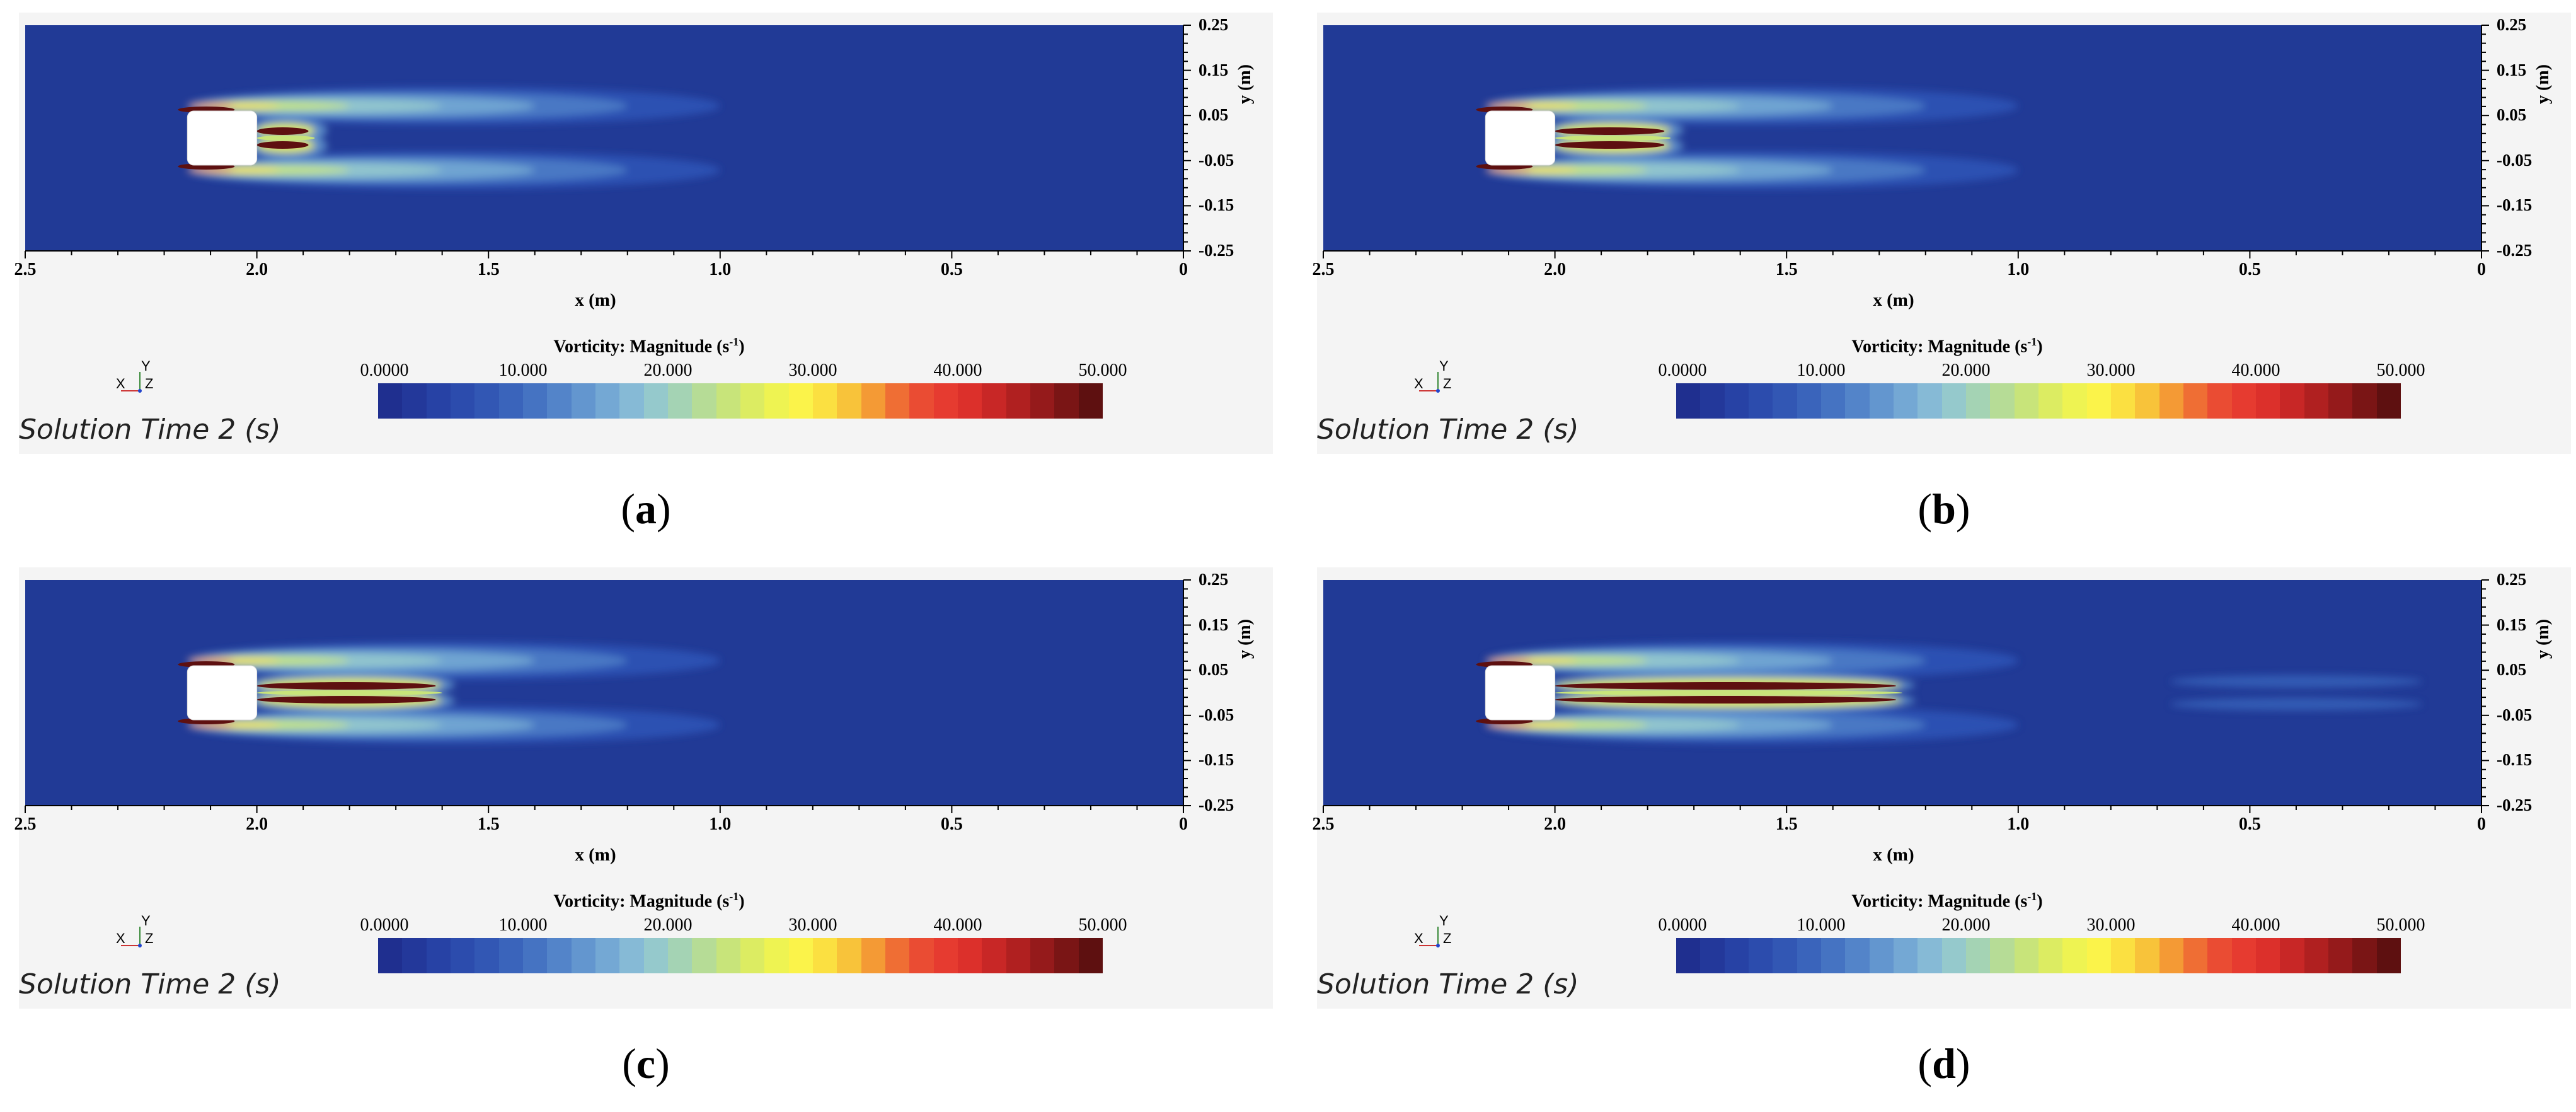  Describe the element at coordinates (649, 346) in the screenshot. I see `colorbar-title: Vorticity: Magnitude (s-1)` at that location.